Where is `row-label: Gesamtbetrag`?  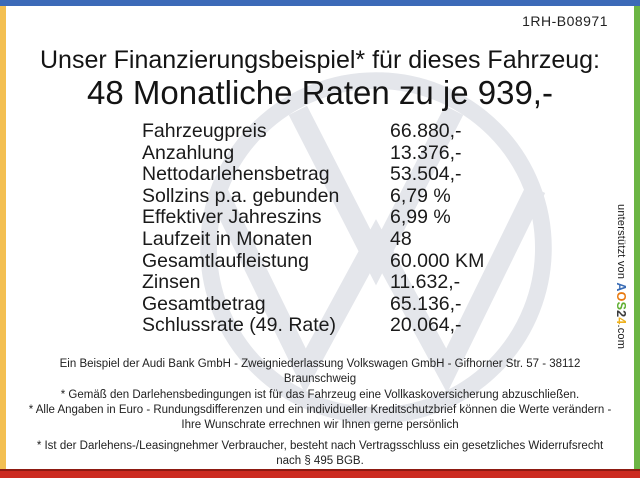 row-label: Gesamtbetrag is located at coordinates (204, 303).